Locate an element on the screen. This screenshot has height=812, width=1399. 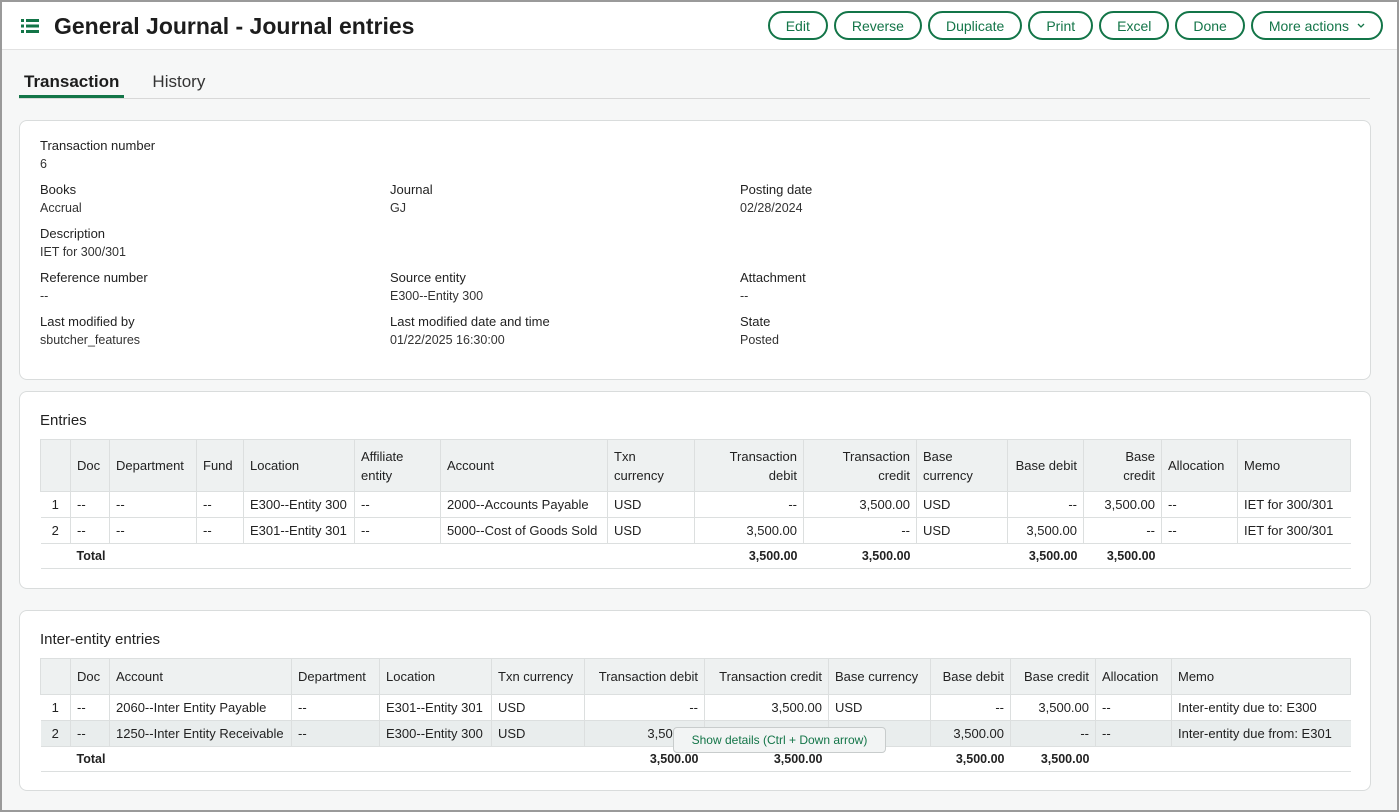
field: JournalGJ is located at coordinates (565, 198).